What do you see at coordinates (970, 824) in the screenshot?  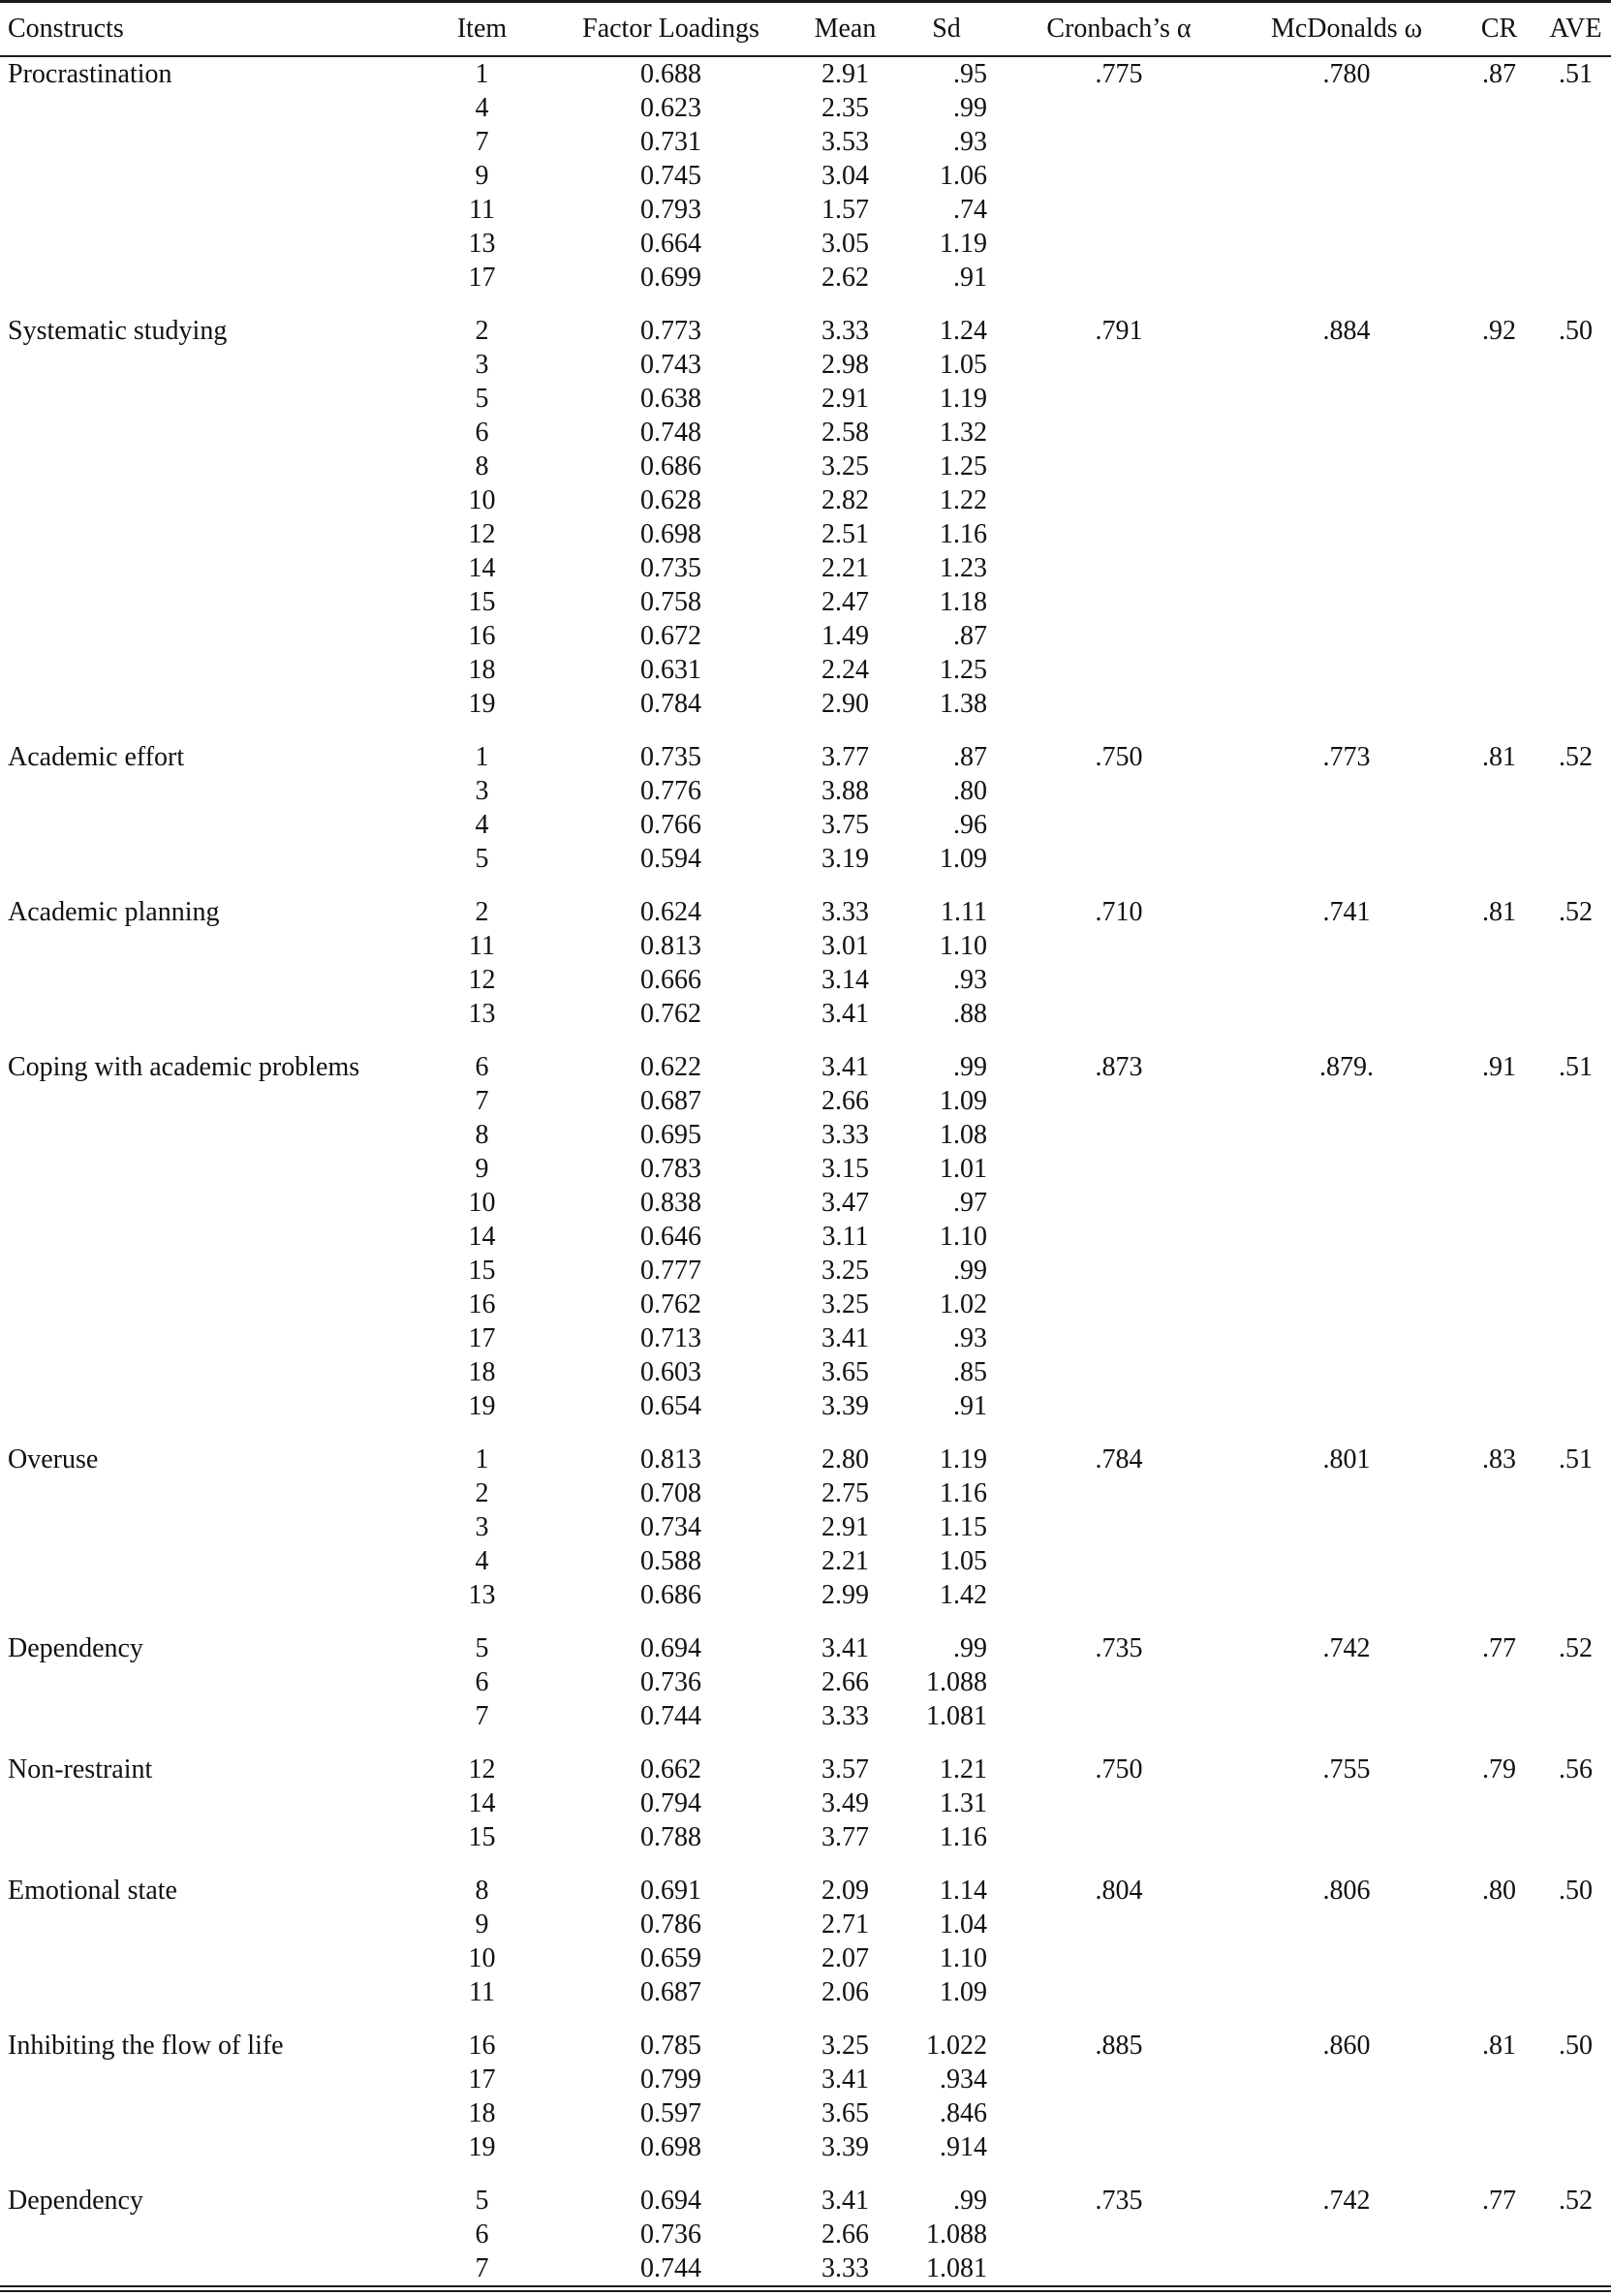 I see `sd-cell: .96` at bounding box center [970, 824].